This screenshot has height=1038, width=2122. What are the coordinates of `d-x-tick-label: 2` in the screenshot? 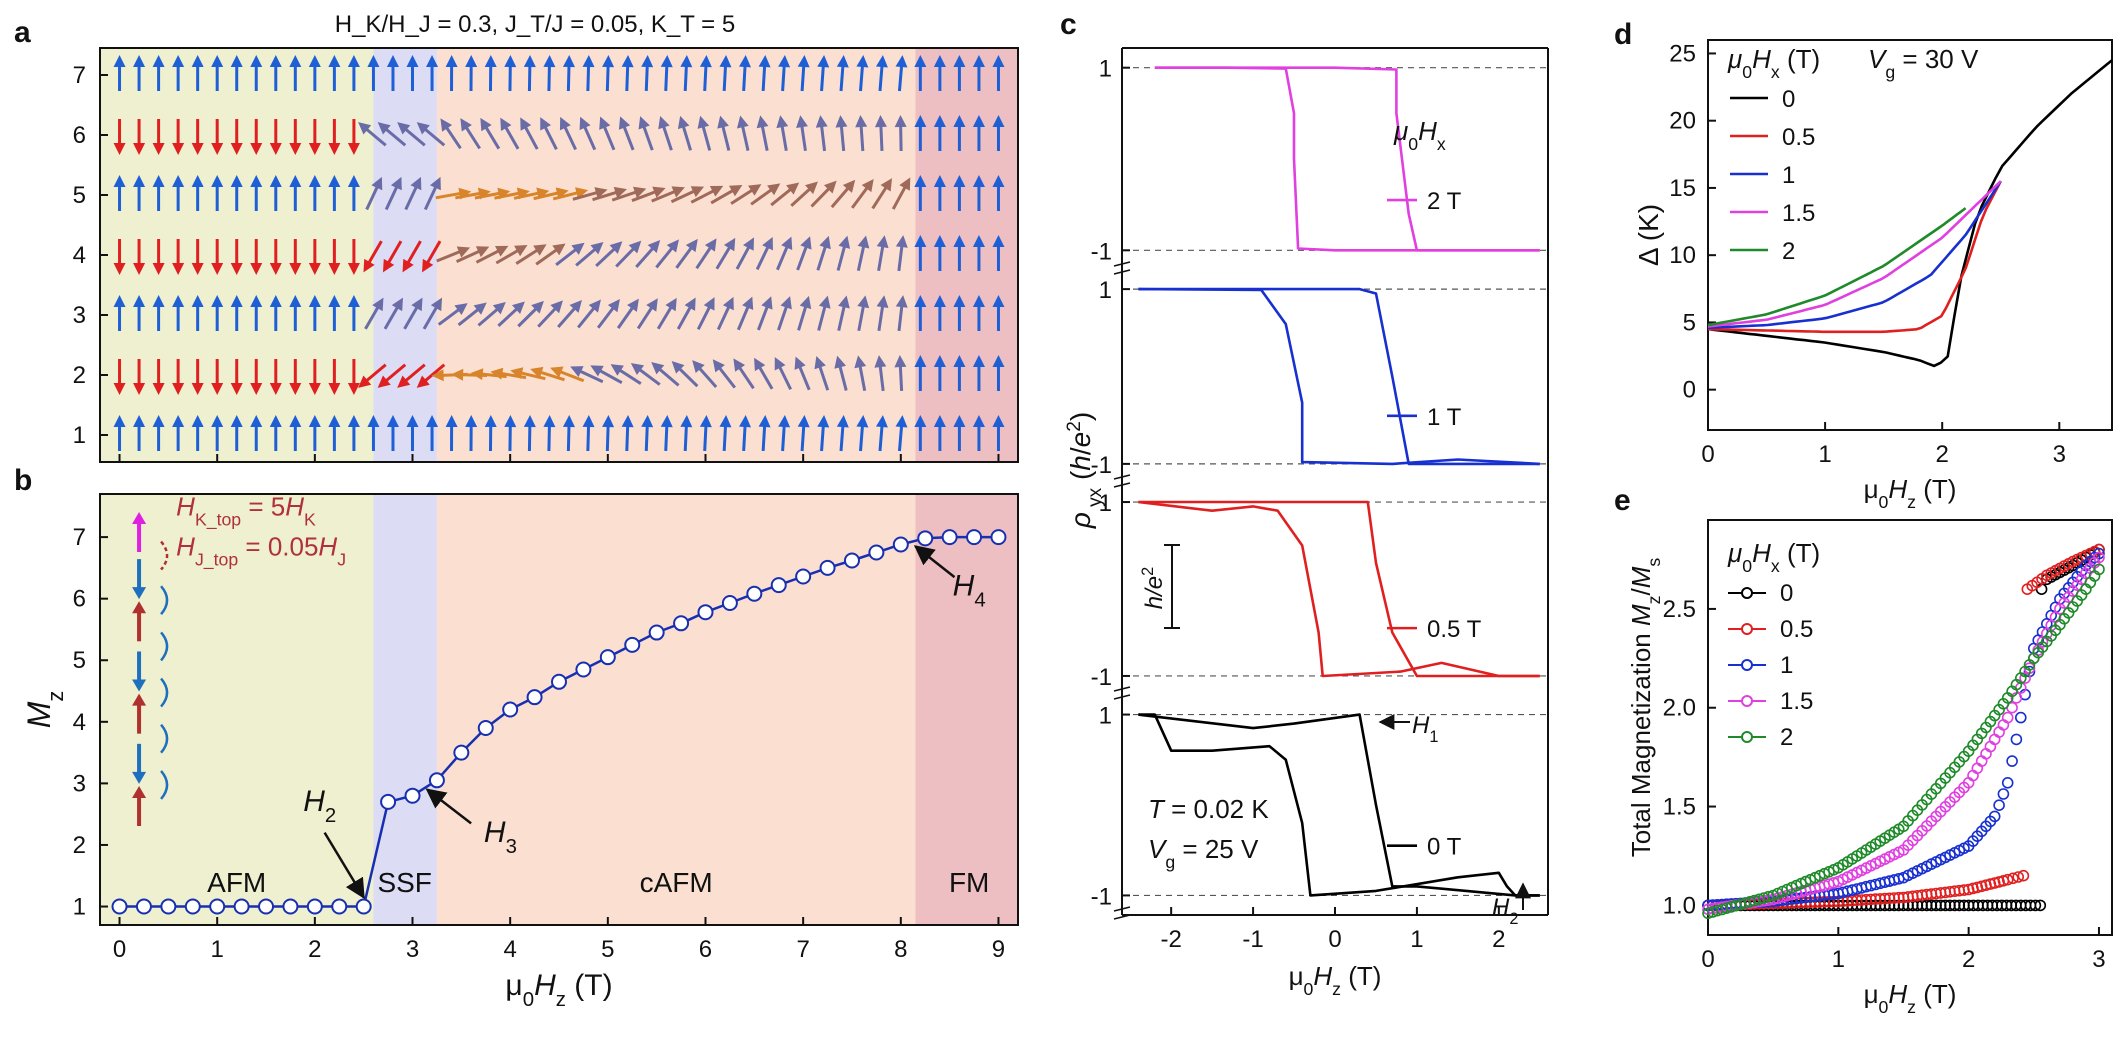 It's located at (1942, 454).